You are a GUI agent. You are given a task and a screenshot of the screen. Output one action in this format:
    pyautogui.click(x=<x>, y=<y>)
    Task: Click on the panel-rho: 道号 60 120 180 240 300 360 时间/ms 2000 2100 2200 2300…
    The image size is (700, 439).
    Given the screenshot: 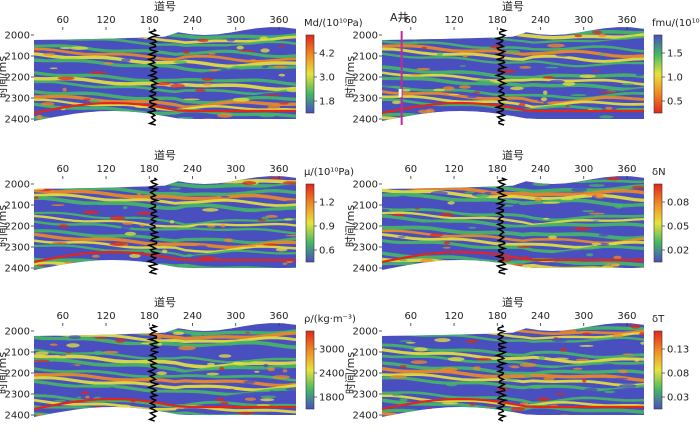 What is the action you would take?
    pyautogui.click(x=178, y=358)
    